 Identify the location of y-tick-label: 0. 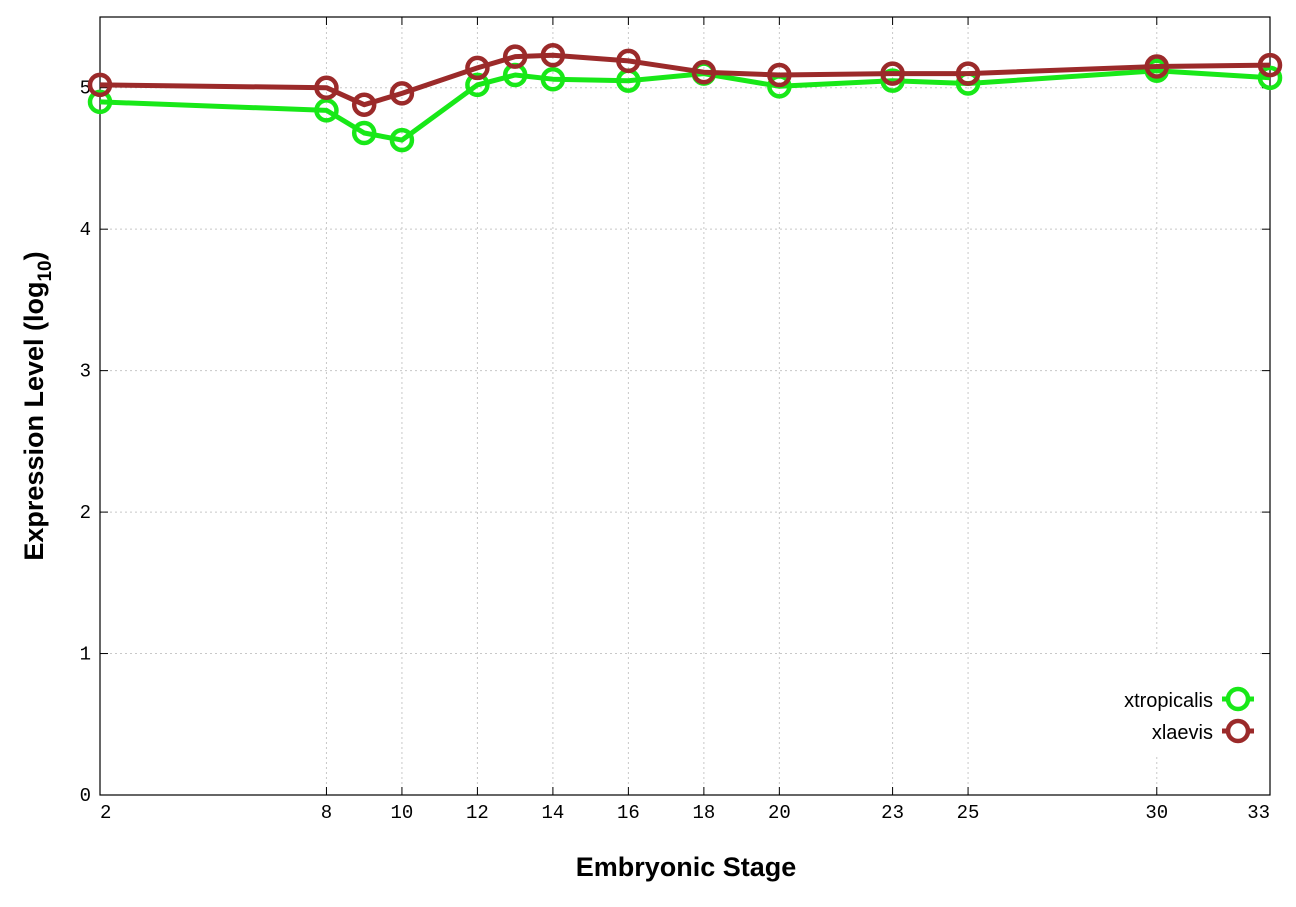
(85, 796).